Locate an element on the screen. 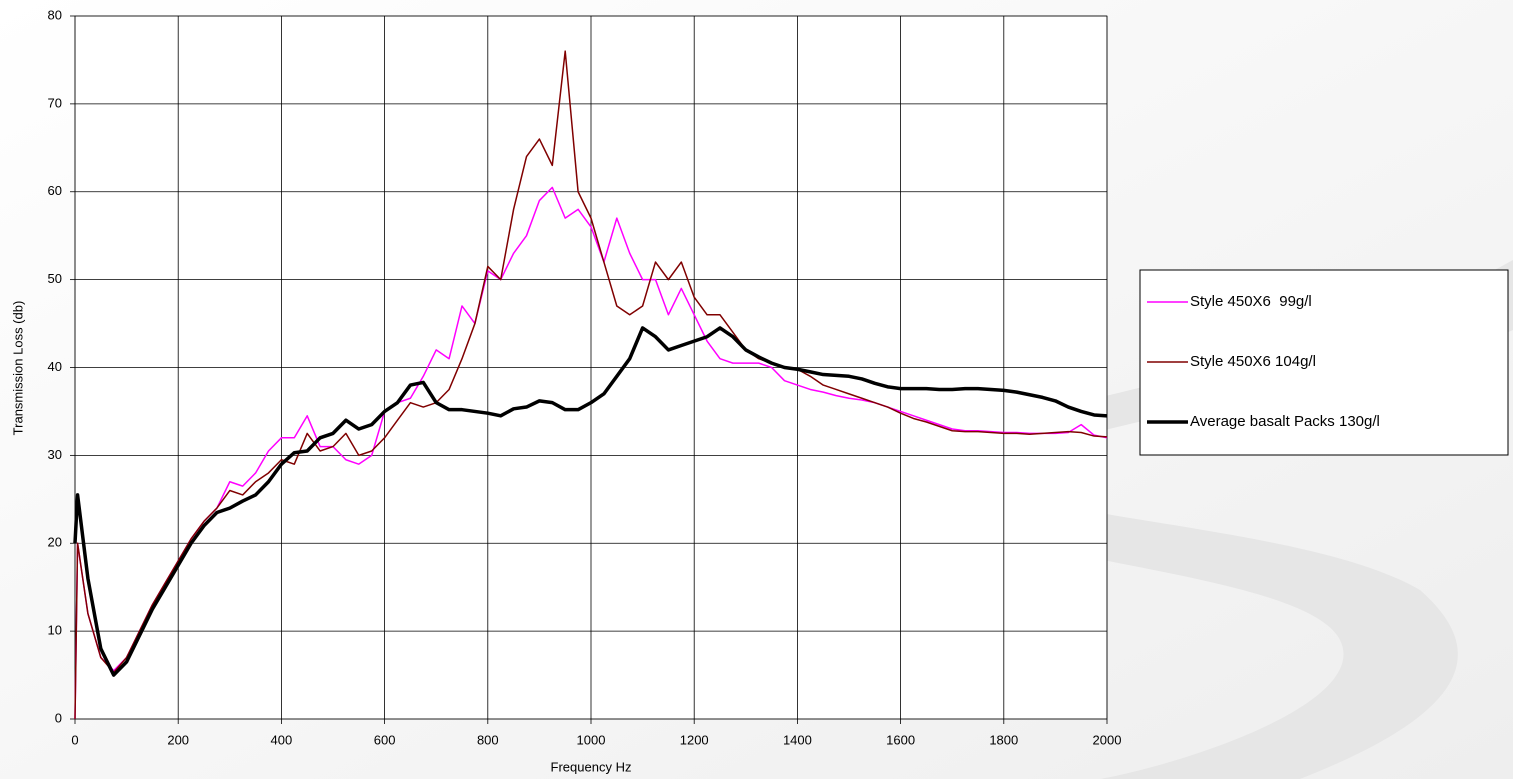 Image resolution: width=1513 pixels, height=784 pixels. x-axis-label: Frequency Hz is located at coordinates (591, 766).